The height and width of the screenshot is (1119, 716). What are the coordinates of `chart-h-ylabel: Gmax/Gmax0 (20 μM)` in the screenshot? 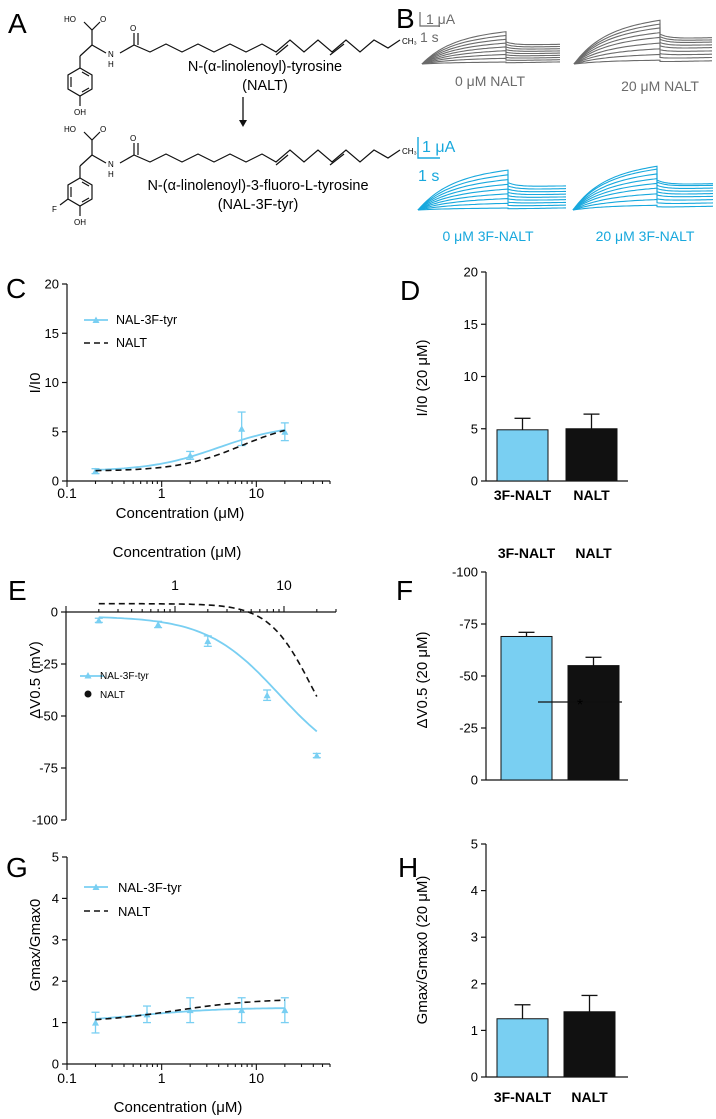 It's located at (422, 950).